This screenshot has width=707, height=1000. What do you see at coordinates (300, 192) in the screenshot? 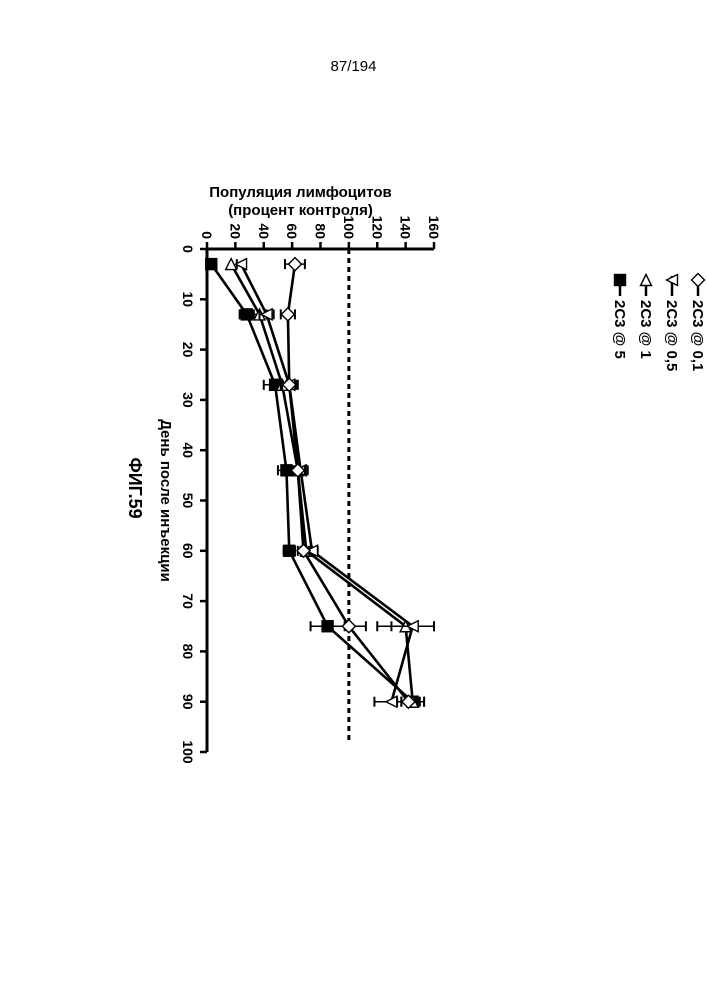
I see `y-axis-label-line-1: Популяция лимфоцитов` at bounding box center [300, 192].